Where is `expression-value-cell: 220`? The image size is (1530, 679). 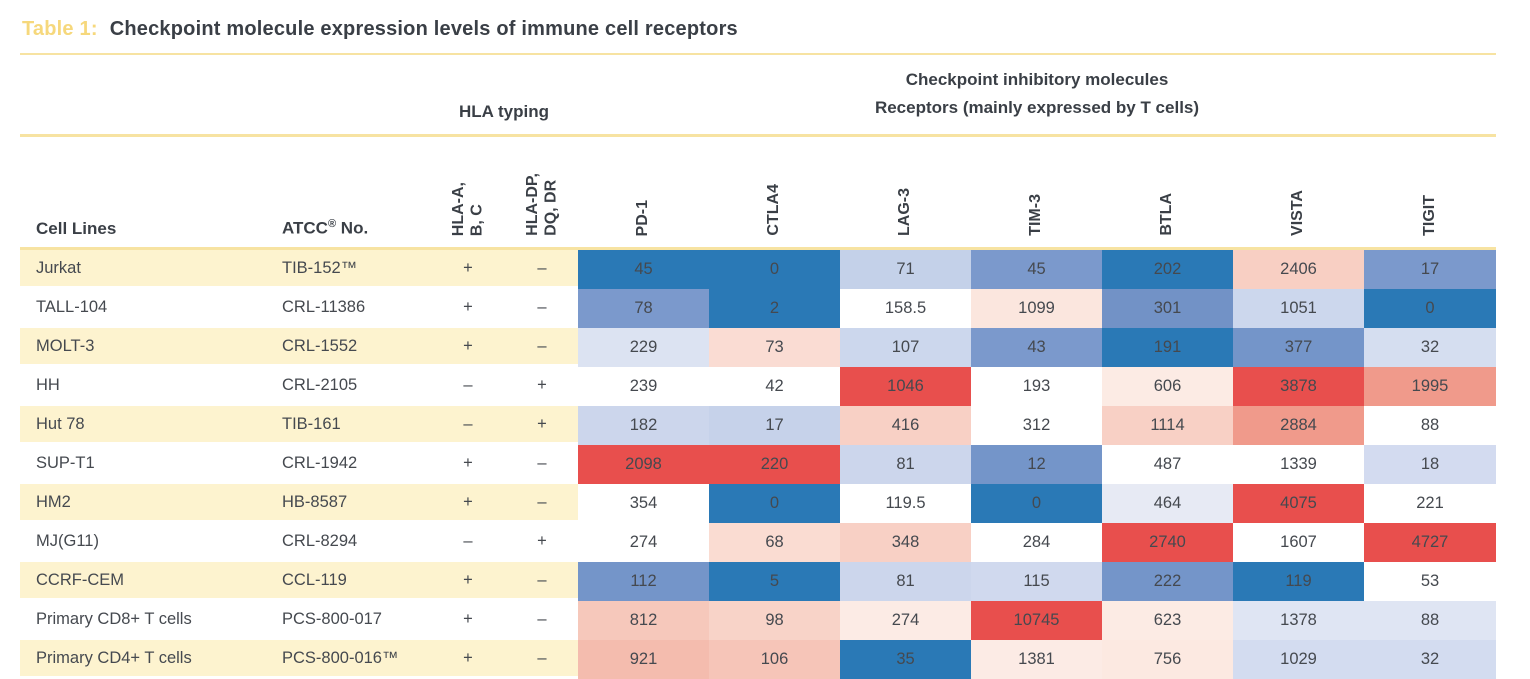
expression-value-cell: 220 is located at coordinates (774, 464).